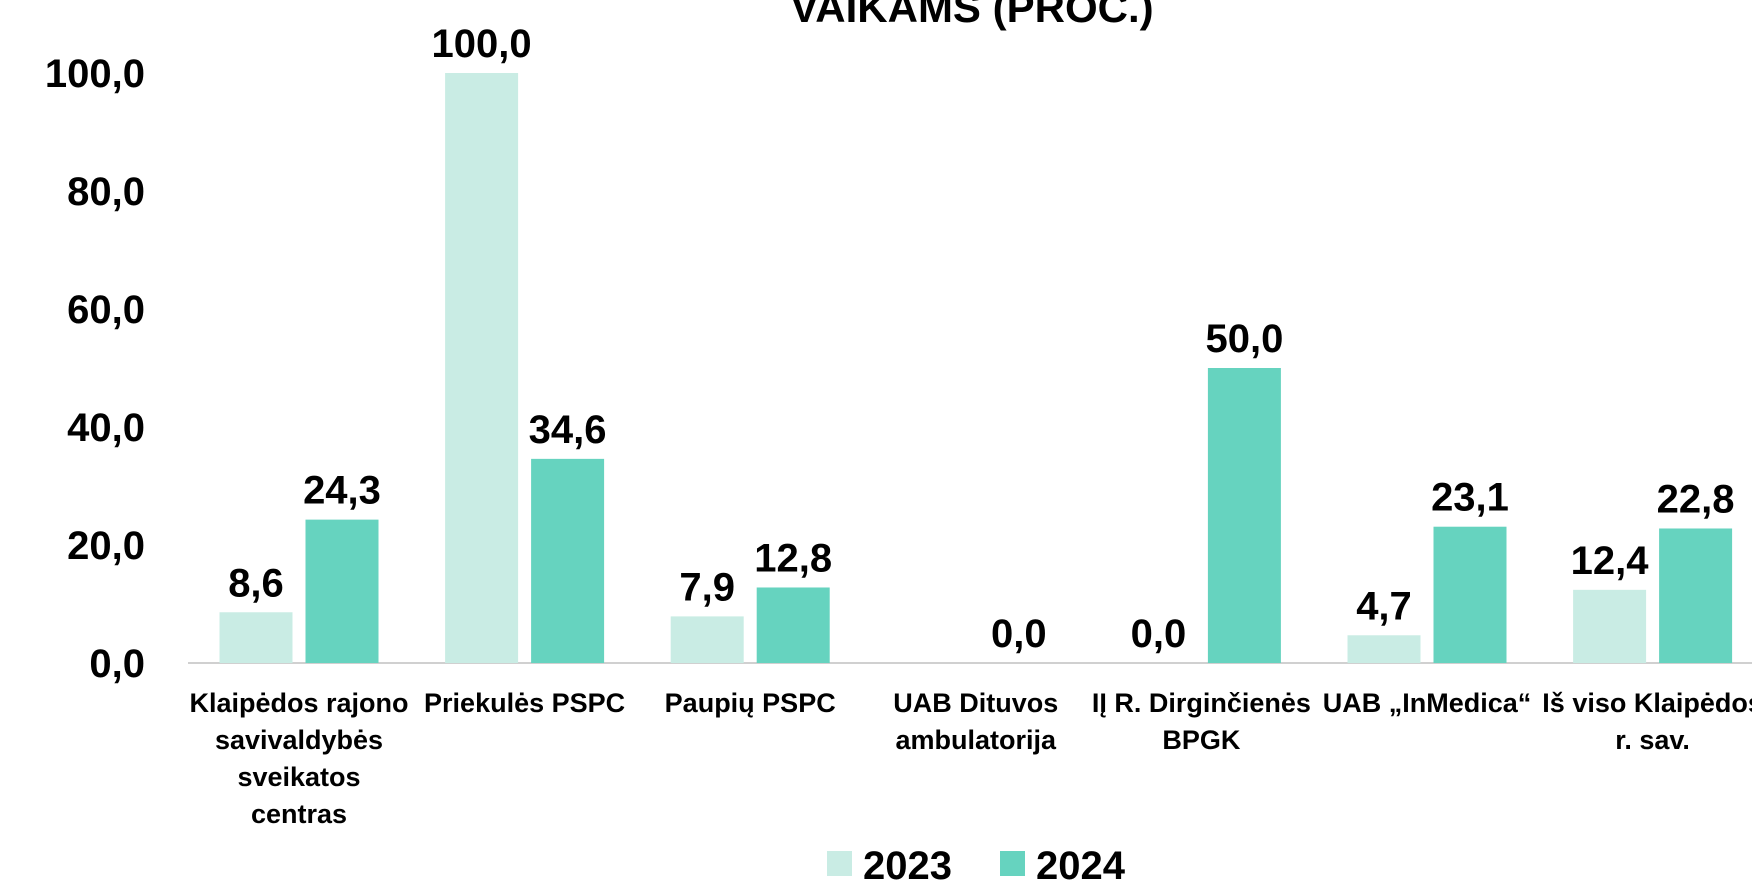 Image resolution: width=1752 pixels, height=889 pixels. Describe the element at coordinates (1427, 703) in the screenshot. I see `x-tick-label: UAB „InMedica“` at that location.